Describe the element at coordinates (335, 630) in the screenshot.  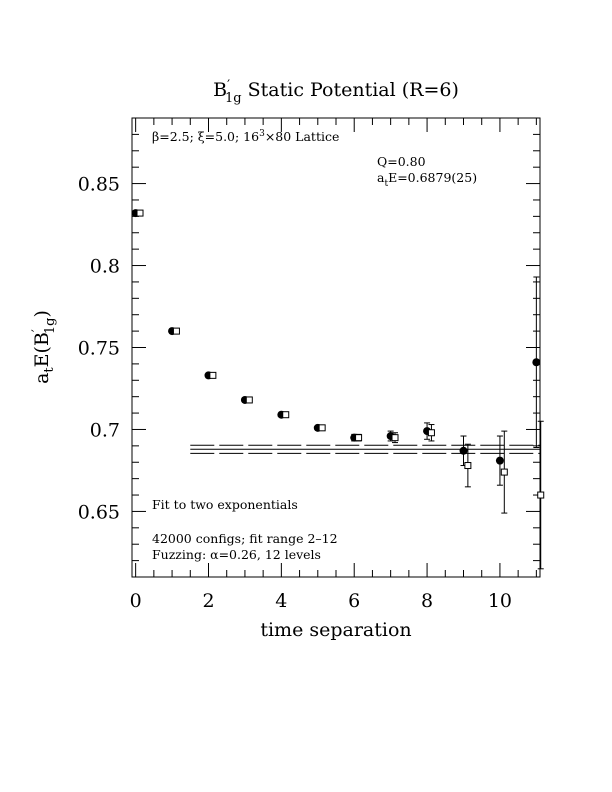
I see `x-axis-title: time separation` at that location.